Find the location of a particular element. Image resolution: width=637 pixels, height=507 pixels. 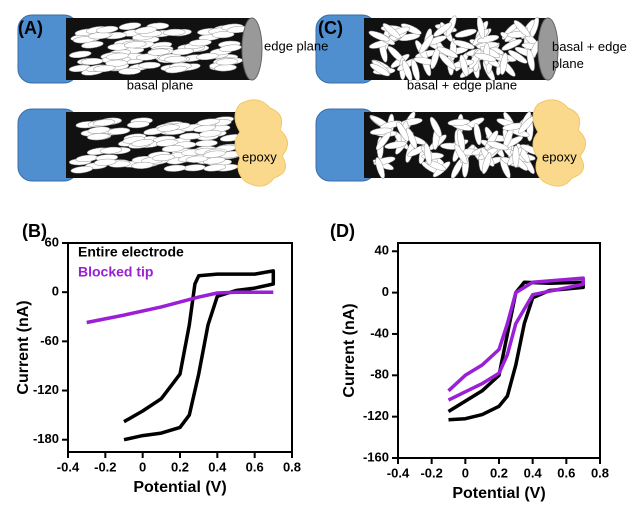

x-tick-label: 0.6 is located at coordinates (566, 472).